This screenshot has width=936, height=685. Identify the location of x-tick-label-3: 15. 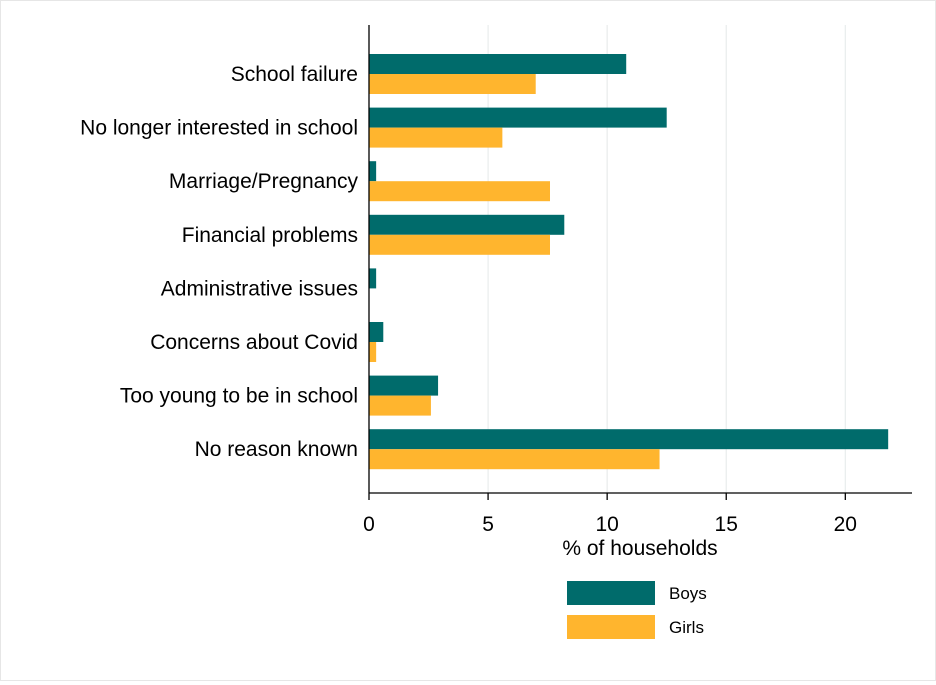
(726, 524).